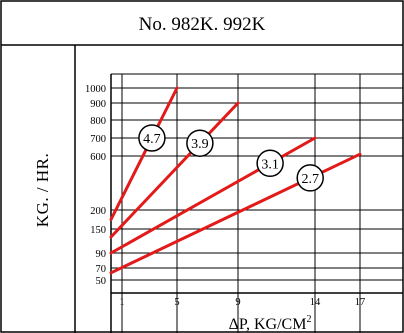 The image size is (404, 333). I want to click on x-tick-label: 1, so click(121, 302).